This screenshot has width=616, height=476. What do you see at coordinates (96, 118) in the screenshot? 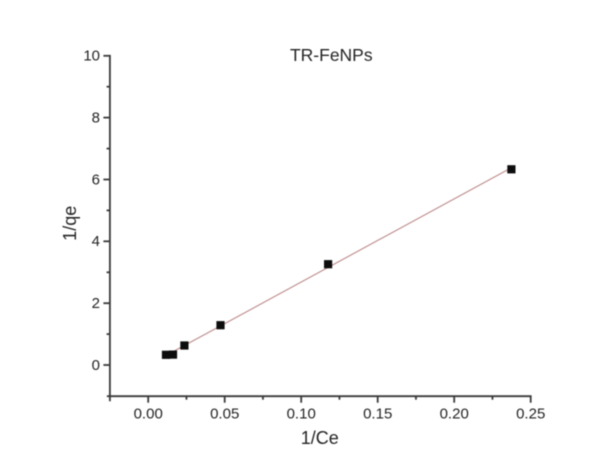
I see `svg-text: 8` at bounding box center [96, 118].